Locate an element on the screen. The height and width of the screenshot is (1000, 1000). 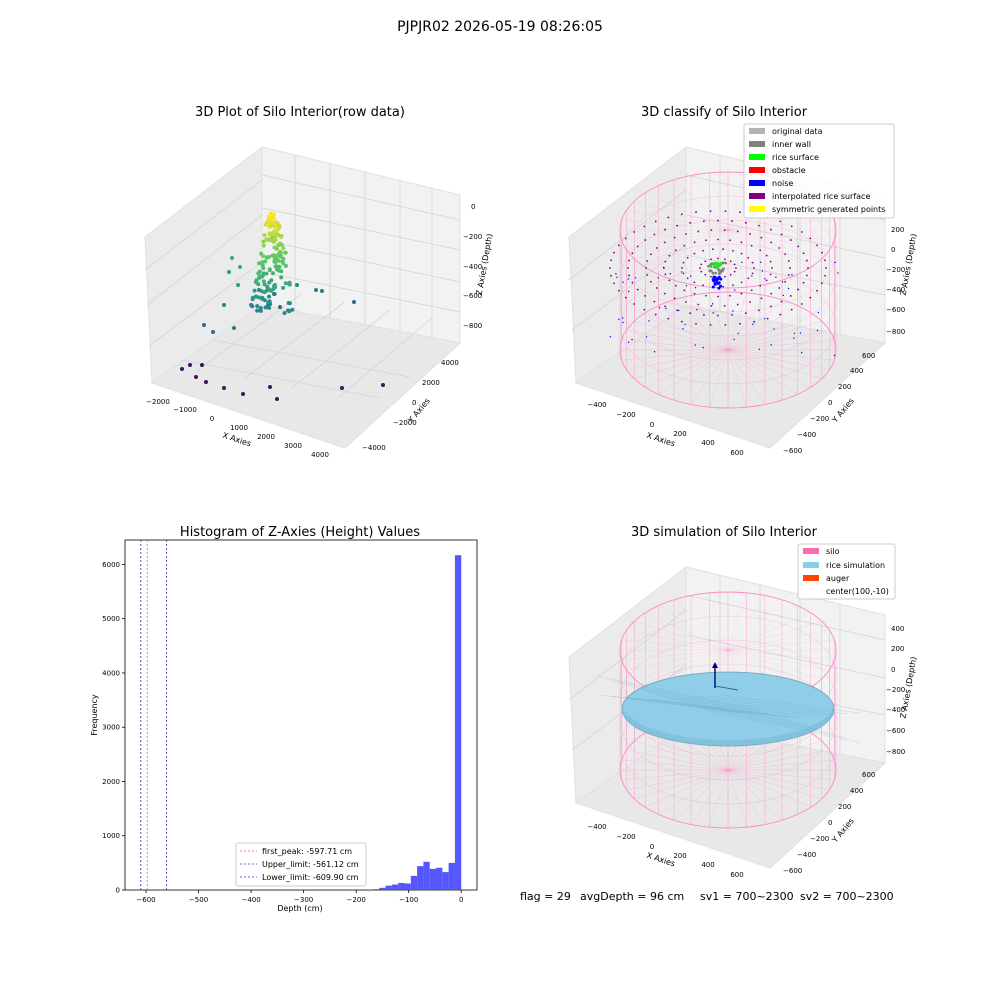
hist-bar is located at coordinates (388, 887).